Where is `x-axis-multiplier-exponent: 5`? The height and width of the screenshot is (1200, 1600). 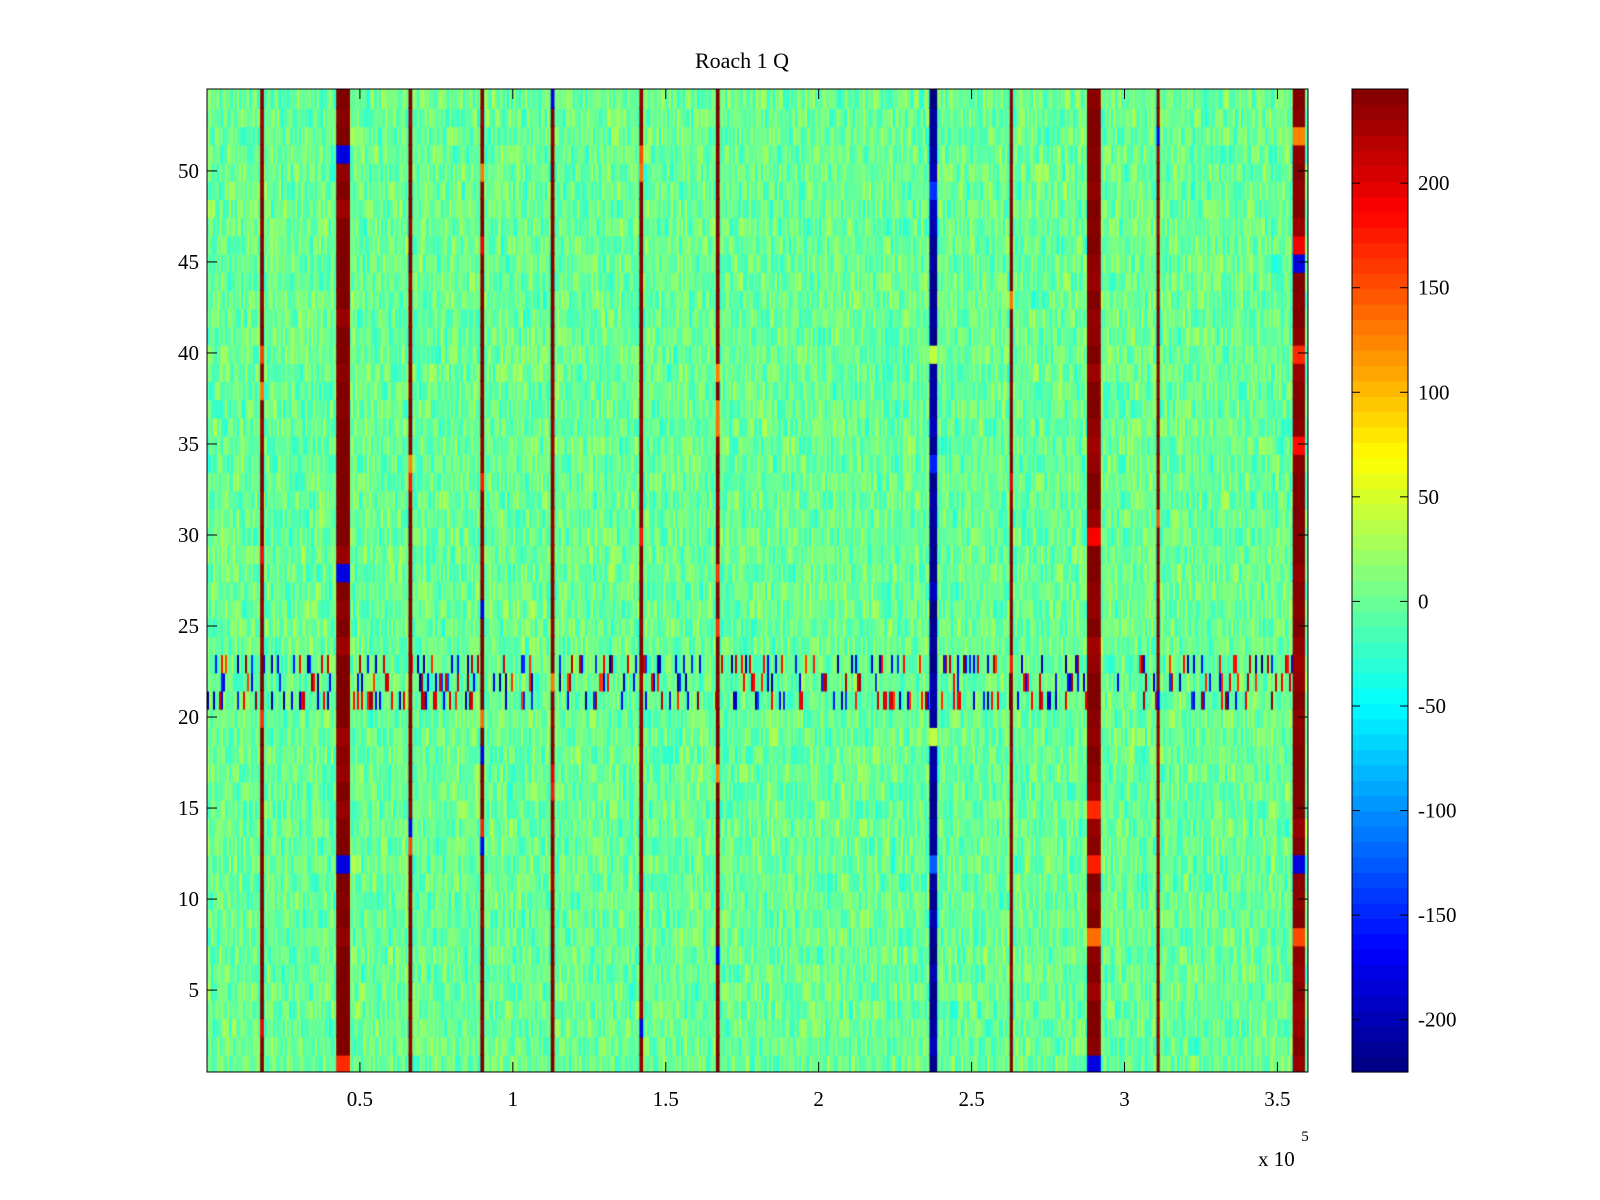
x-axis-multiplier-exponent: 5 is located at coordinates (1305, 1137).